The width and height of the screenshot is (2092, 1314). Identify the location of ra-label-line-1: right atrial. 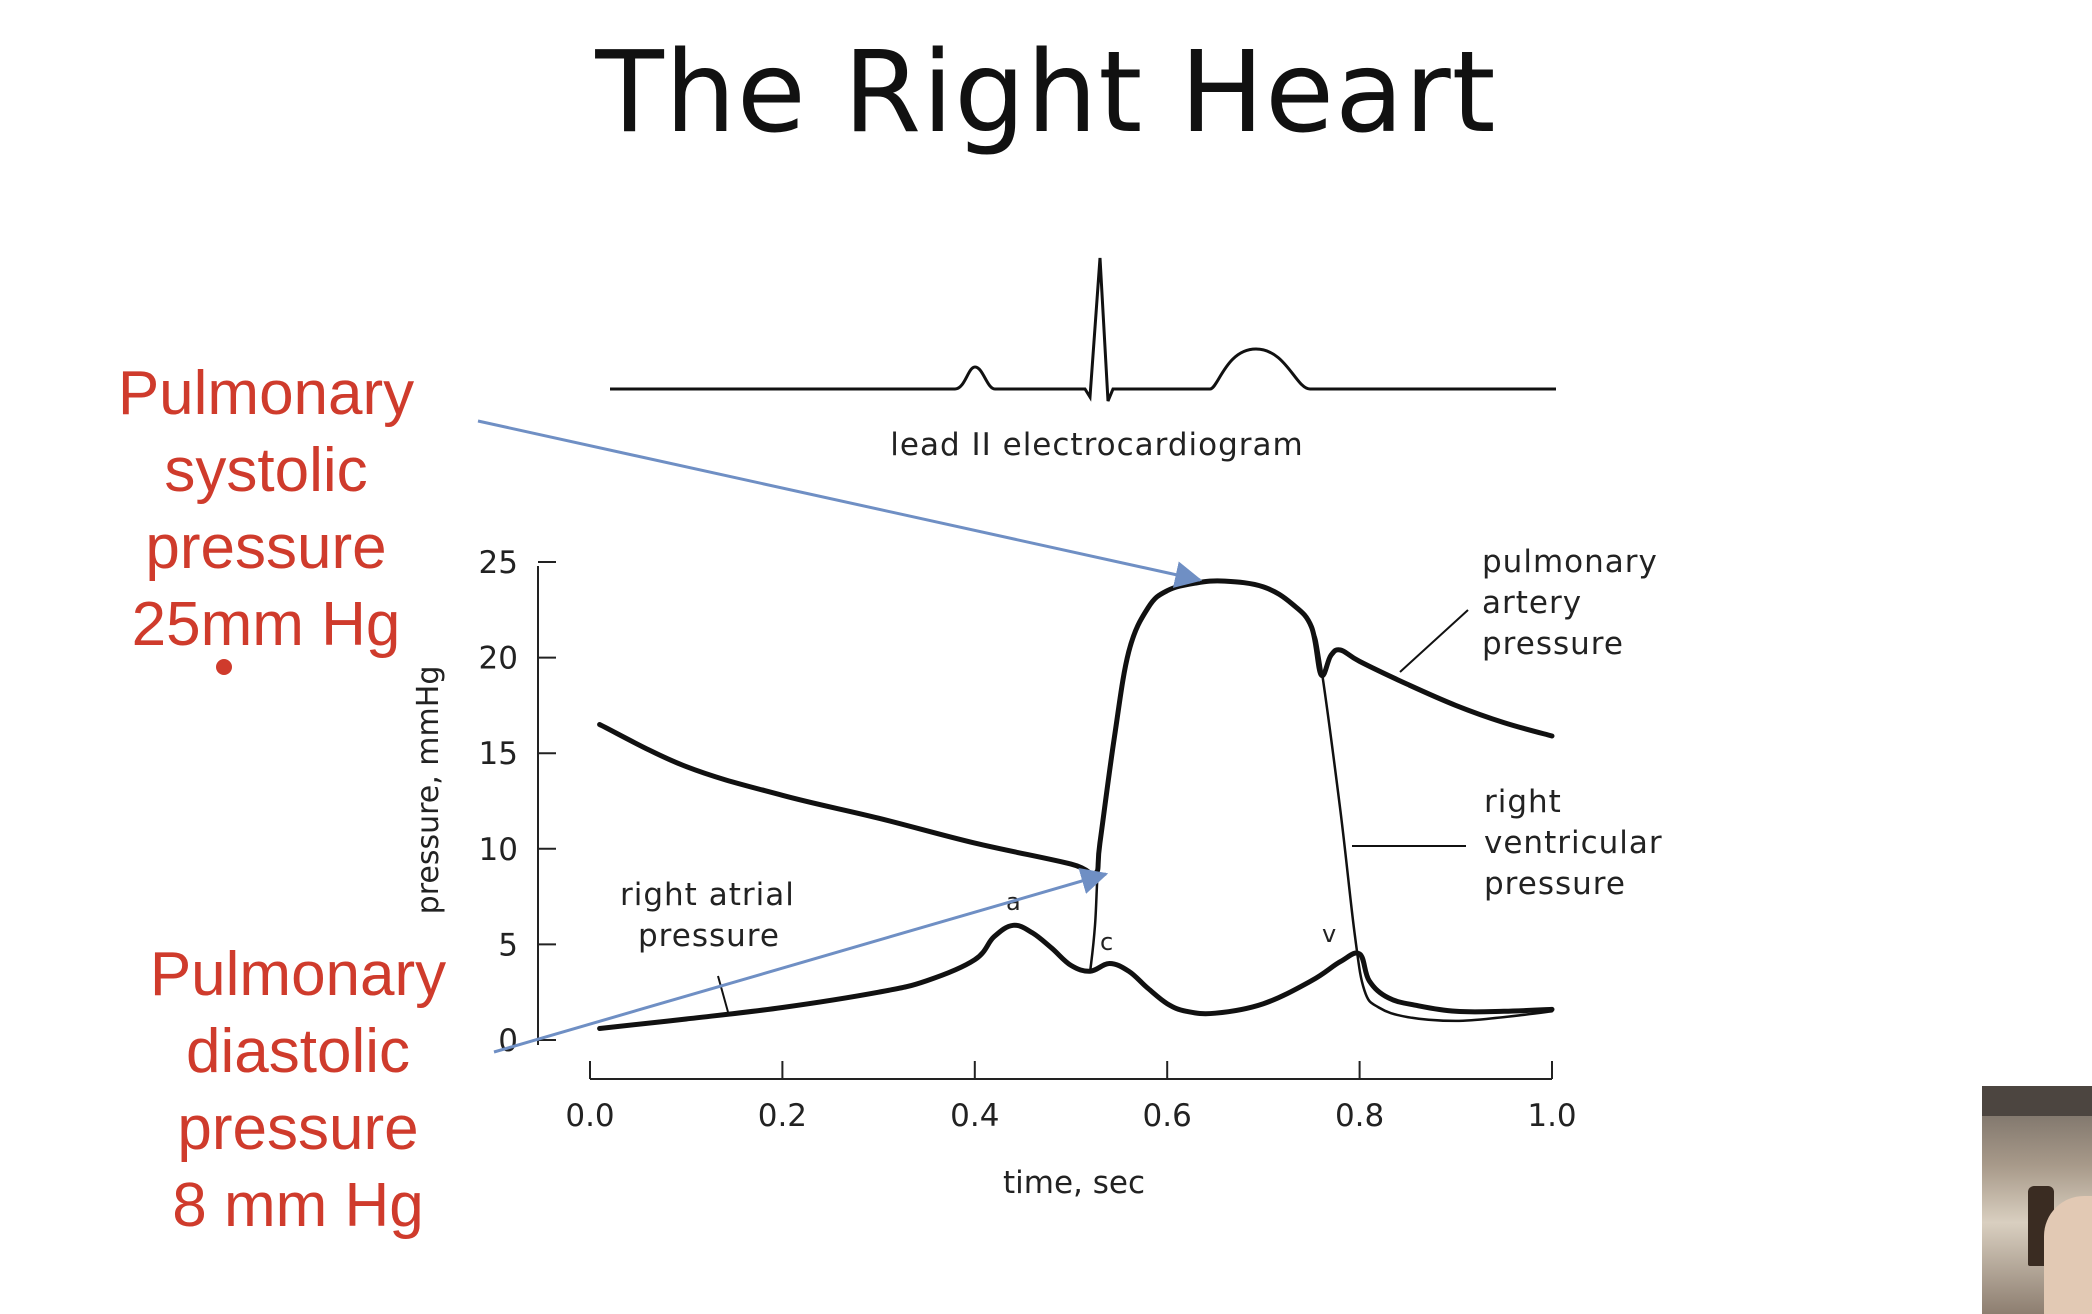
(707, 895).